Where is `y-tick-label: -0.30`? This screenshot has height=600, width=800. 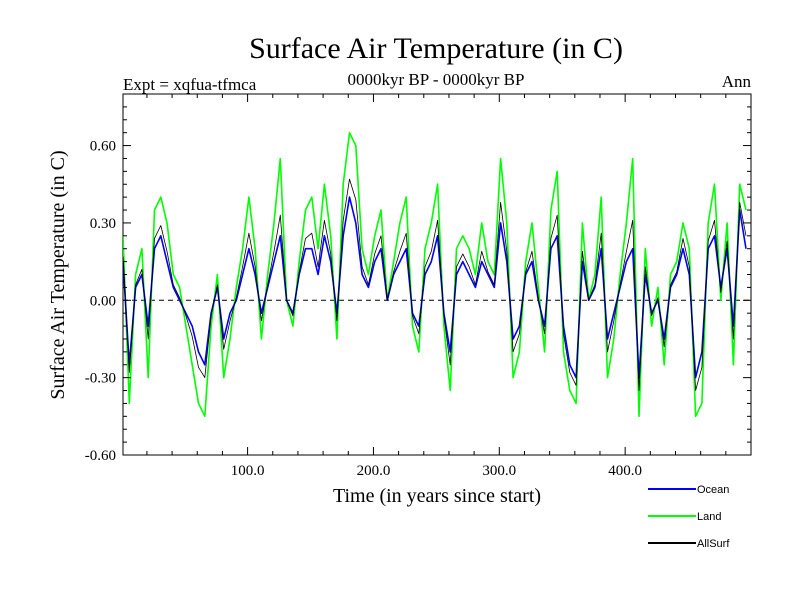 y-tick-label: -0.30 is located at coordinates (100, 379).